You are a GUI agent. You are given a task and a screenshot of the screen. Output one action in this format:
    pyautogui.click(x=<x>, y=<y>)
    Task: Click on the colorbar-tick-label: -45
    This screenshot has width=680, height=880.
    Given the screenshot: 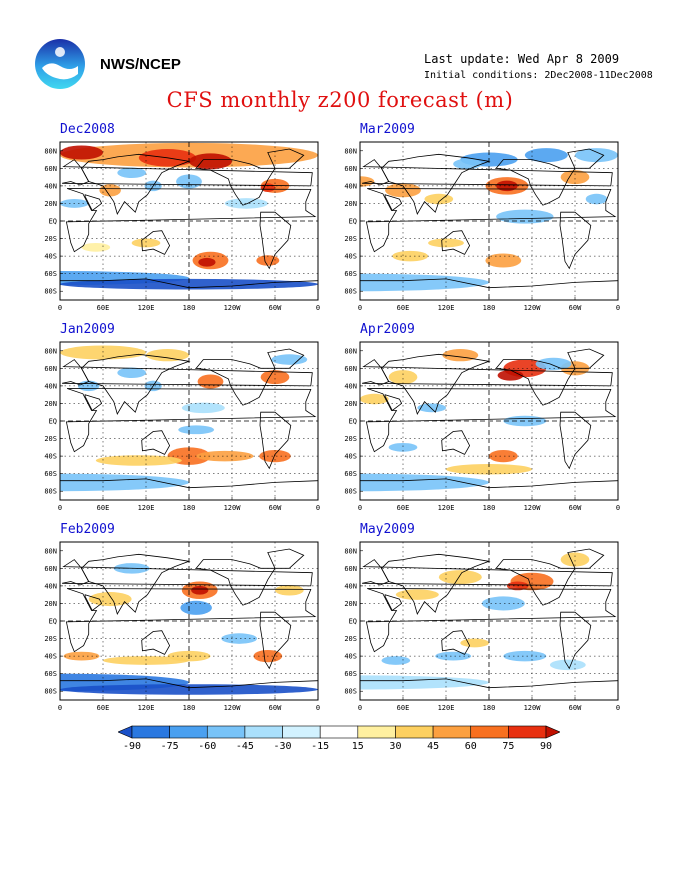 What is the action you would take?
    pyautogui.click(x=245, y=746)
    